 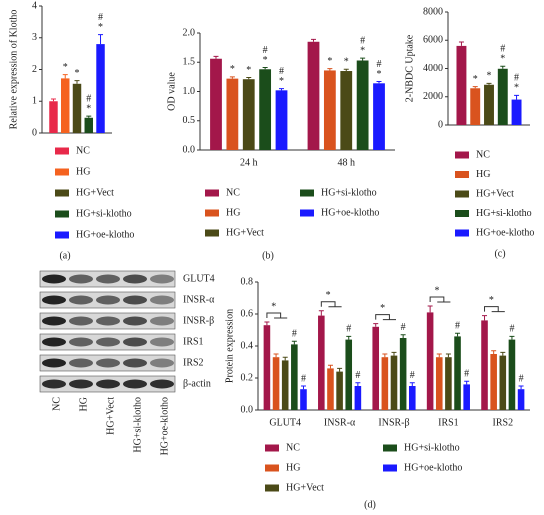 What do you see at coordinates (433, 68) in the screenshot?
I see `y-tick-label: 4000` at bounding box center [433, 68].